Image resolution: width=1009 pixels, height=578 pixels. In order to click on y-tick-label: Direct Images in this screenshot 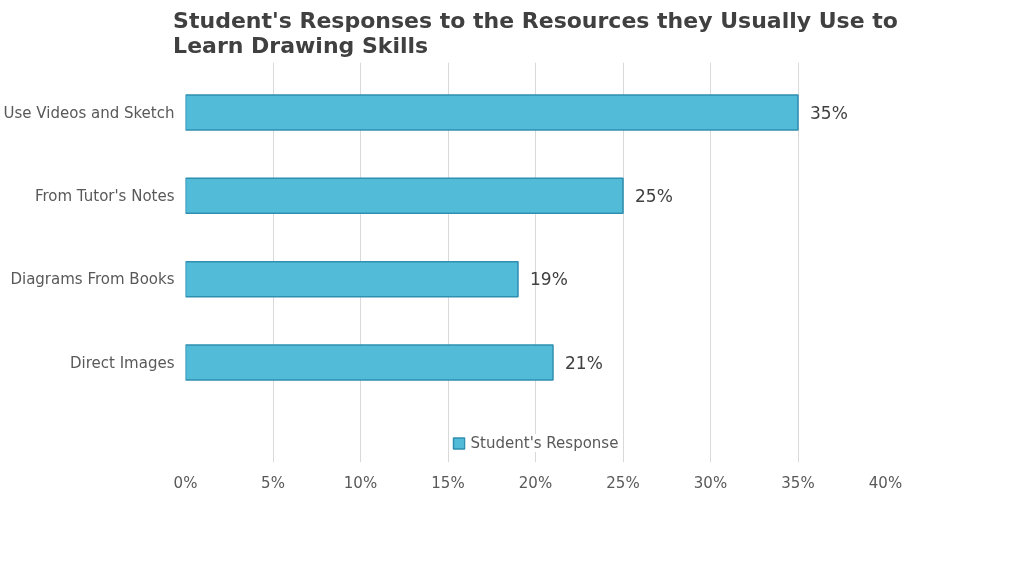, I will do `click(122, 362)`.